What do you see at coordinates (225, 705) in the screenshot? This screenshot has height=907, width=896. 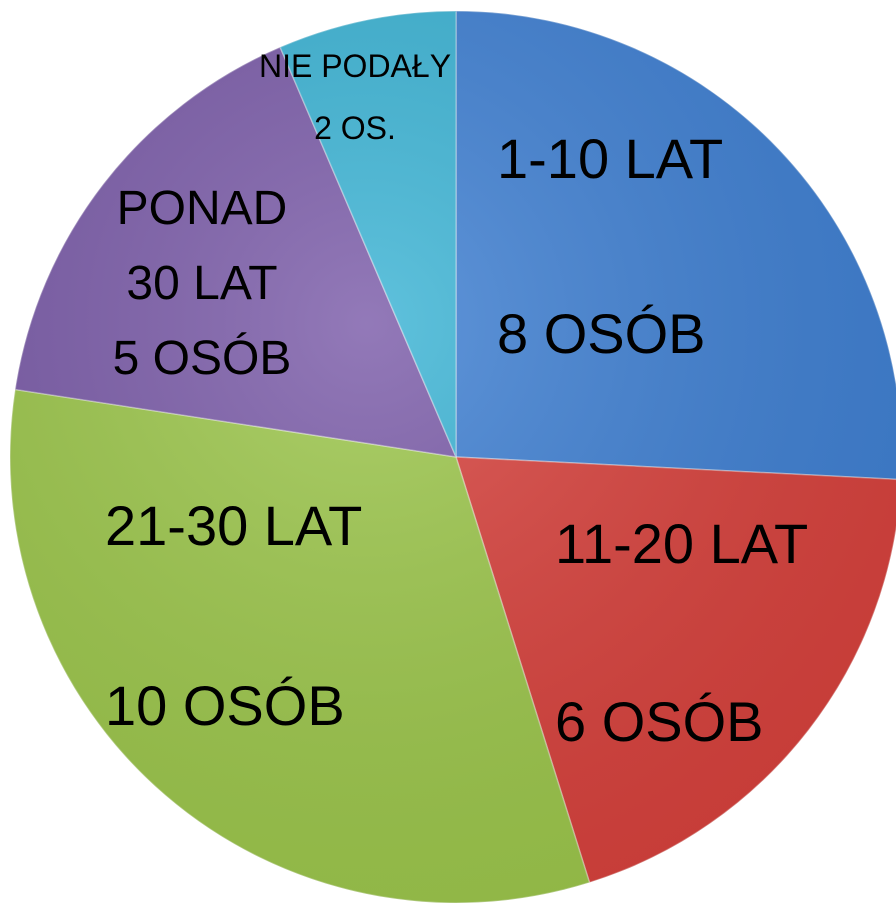 I see `value-label: 10 OSÓB` at bounding box center [225, 705].